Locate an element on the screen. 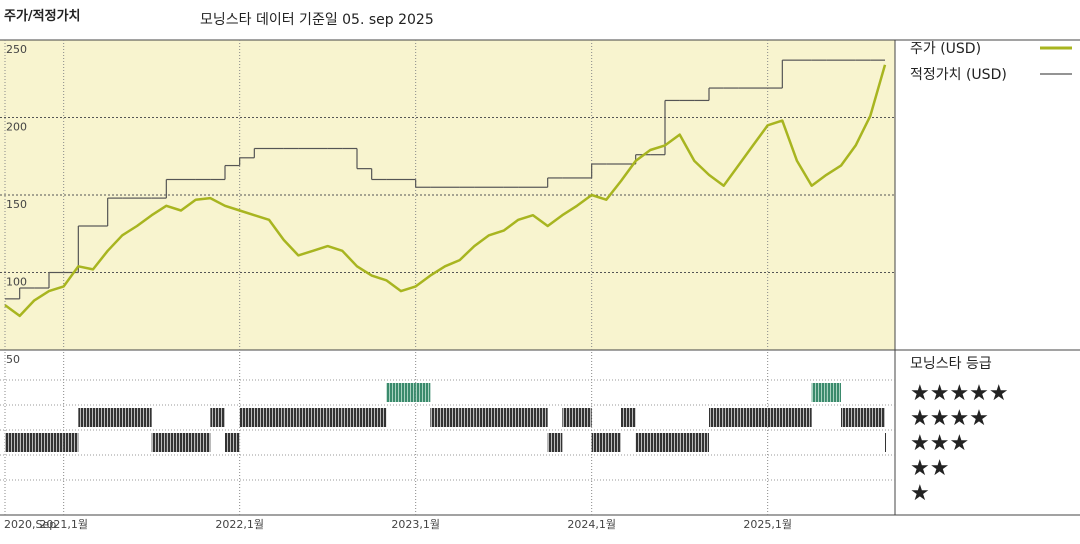 This screenshot has height=544, width=1080. x-tick-label: 2025,1월 is located at coordinates (767, 524).